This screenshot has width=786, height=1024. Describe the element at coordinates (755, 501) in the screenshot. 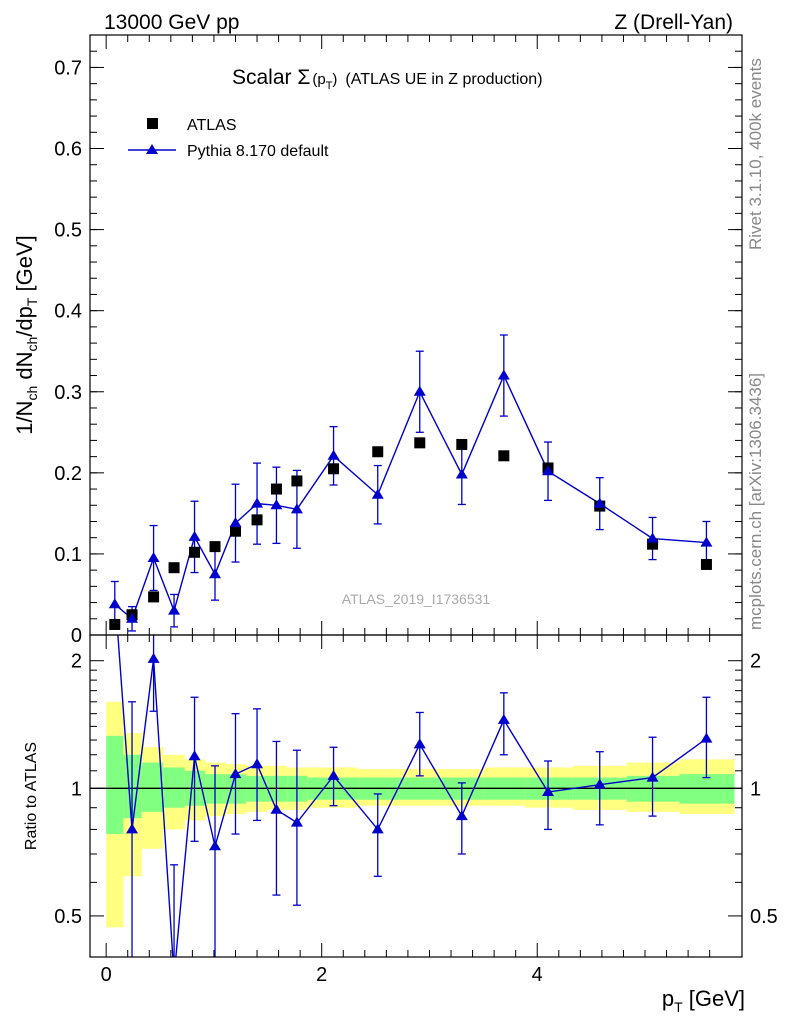

I see `mcplots-label: mcplots.cern.ch [arXiv:1306.3436]` at that location.